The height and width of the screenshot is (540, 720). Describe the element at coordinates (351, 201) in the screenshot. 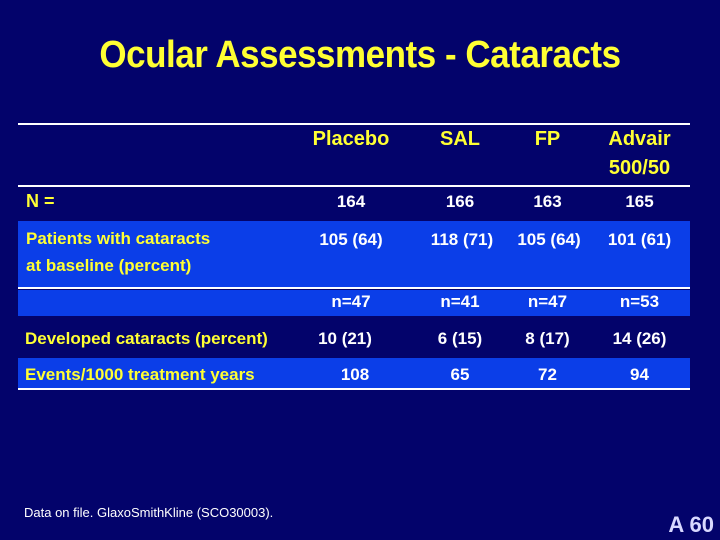

I see `cell-n-placebo: 164` at that location.